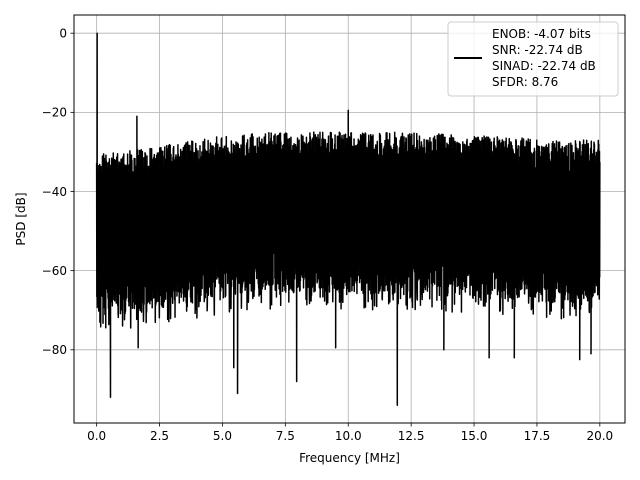 This screenshot has height=480, width=640. I want to click on legend-text-line: SFDR: 8.76, so click(525, 82).